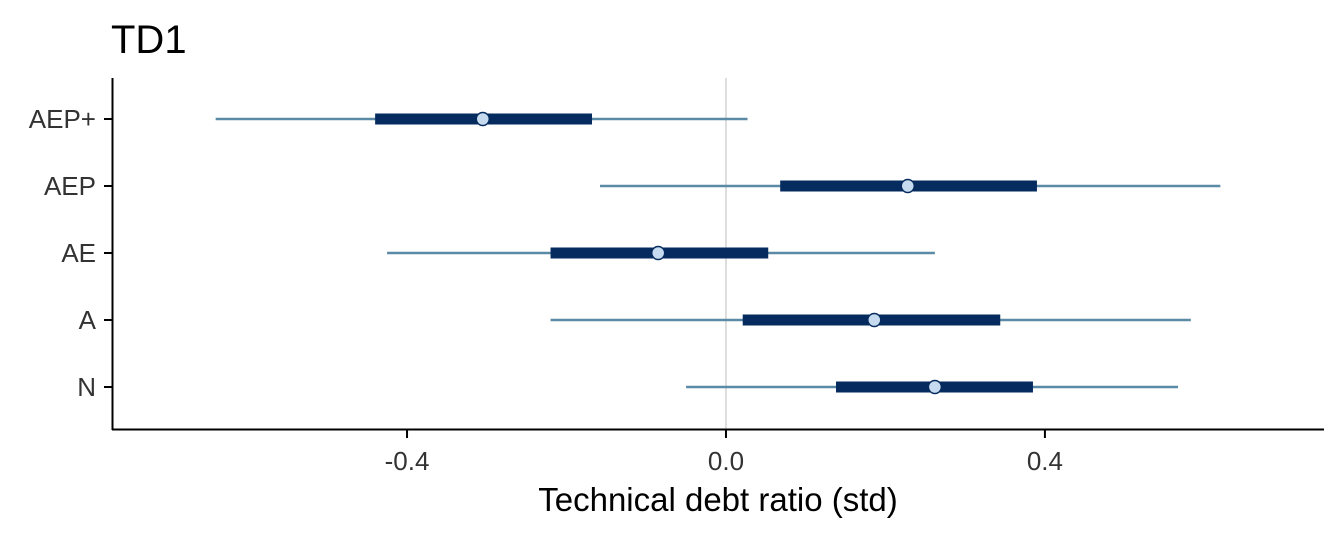  I want to click on x-tick-label: 0.0, so click(726, 461).